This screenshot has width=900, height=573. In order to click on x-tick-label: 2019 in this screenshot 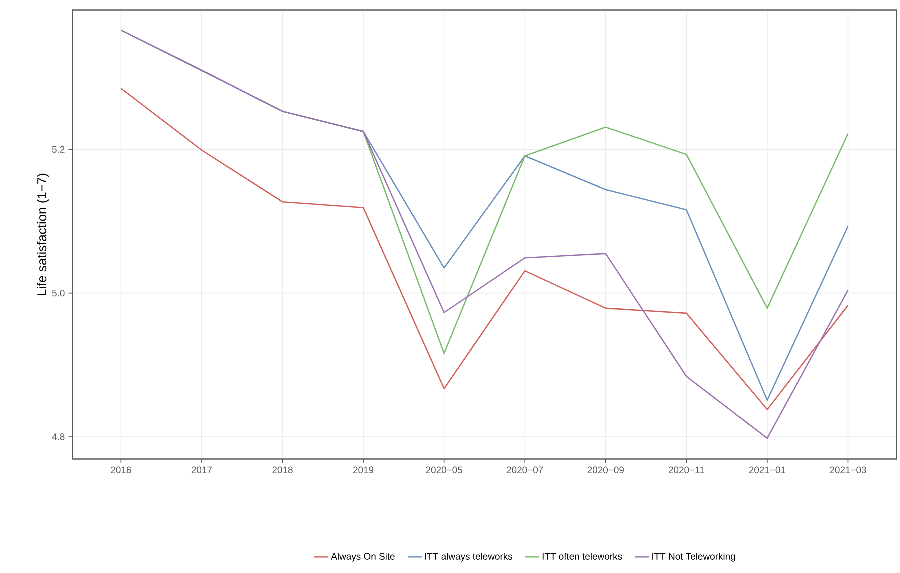, I will do `click(363, 470)`.